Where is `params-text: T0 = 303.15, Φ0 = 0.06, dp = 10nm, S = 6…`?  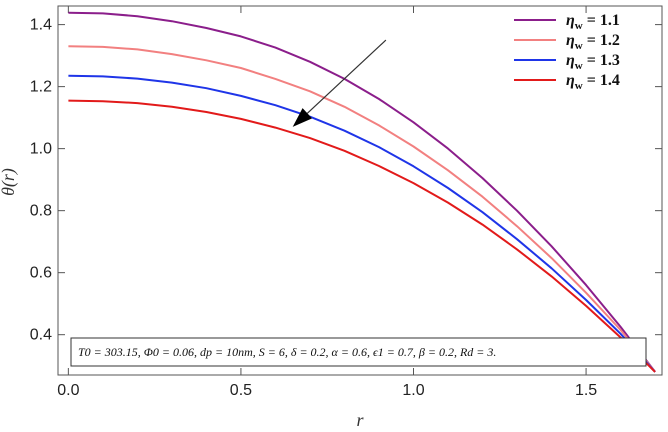
params-text: T0 = 303.15, Φ0 = 0.06, dp = 10nm, S = 6… is located at coordinates (287, 352).